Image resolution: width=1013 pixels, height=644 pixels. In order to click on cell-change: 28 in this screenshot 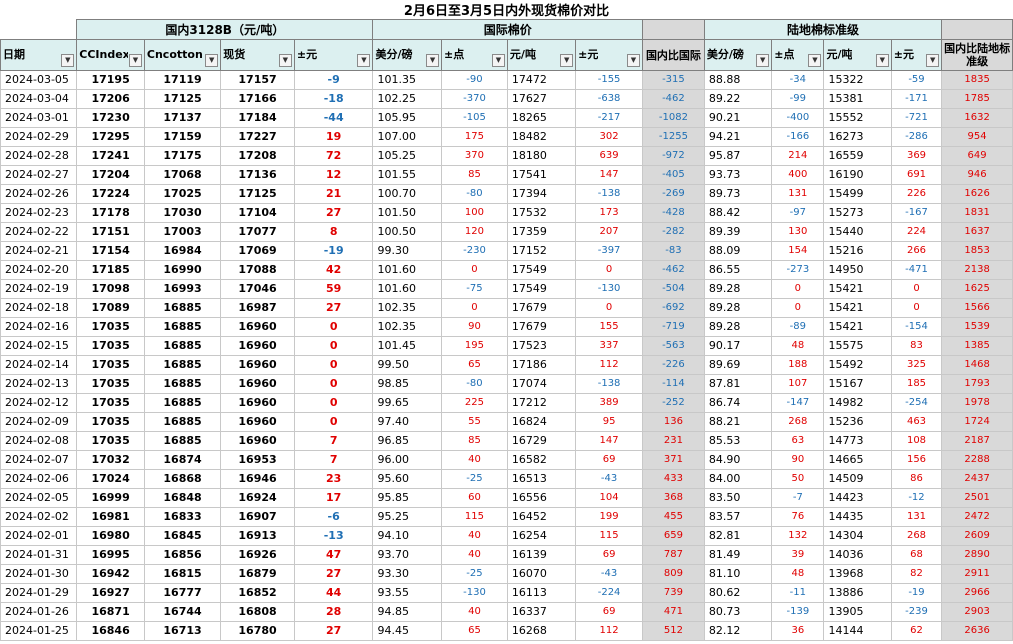, I will do `click(333, 612)`.